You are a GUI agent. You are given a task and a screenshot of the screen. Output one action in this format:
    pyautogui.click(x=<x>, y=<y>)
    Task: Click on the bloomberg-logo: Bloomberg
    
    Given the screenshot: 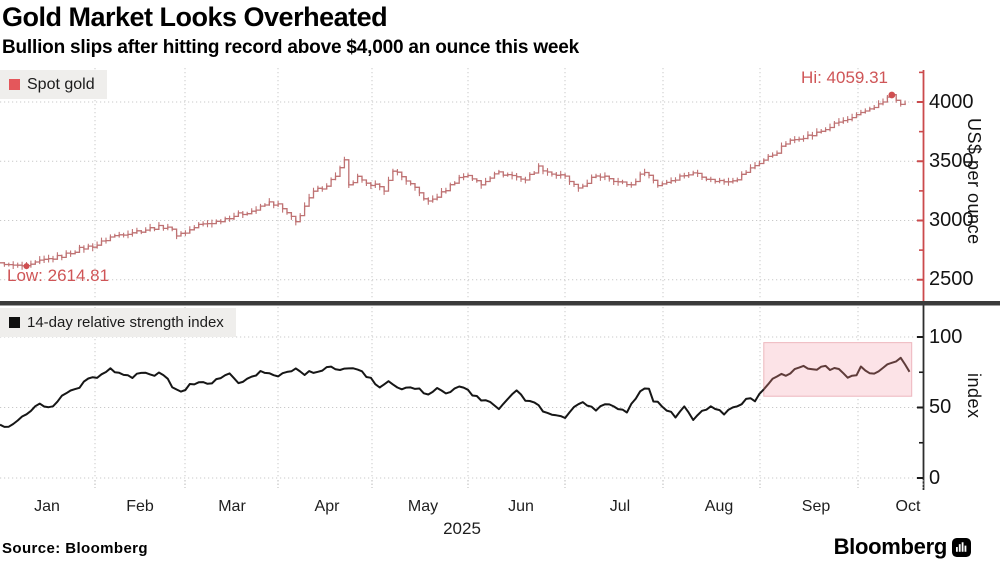 What is the action you would take?
    pyautogui.click(x=902, y=547)
    